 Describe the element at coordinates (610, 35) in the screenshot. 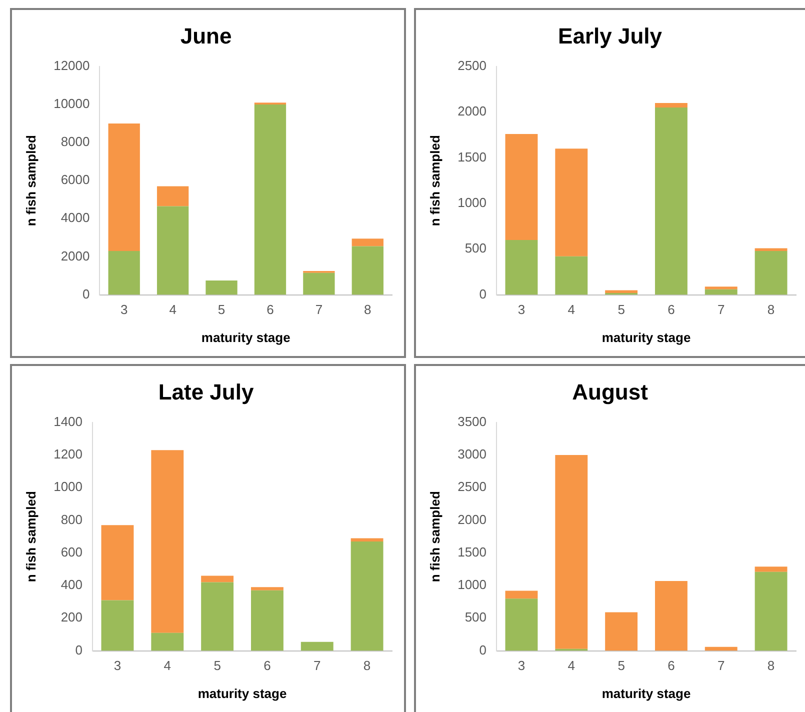

I see `chart-title: Early July` at that location.